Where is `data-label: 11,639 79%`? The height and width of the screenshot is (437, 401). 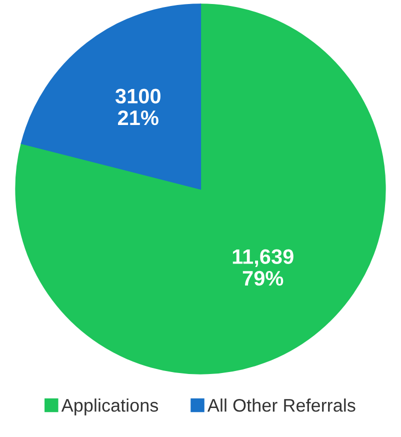
data-label: 11,639 79% is located at coordinates (263, 267).